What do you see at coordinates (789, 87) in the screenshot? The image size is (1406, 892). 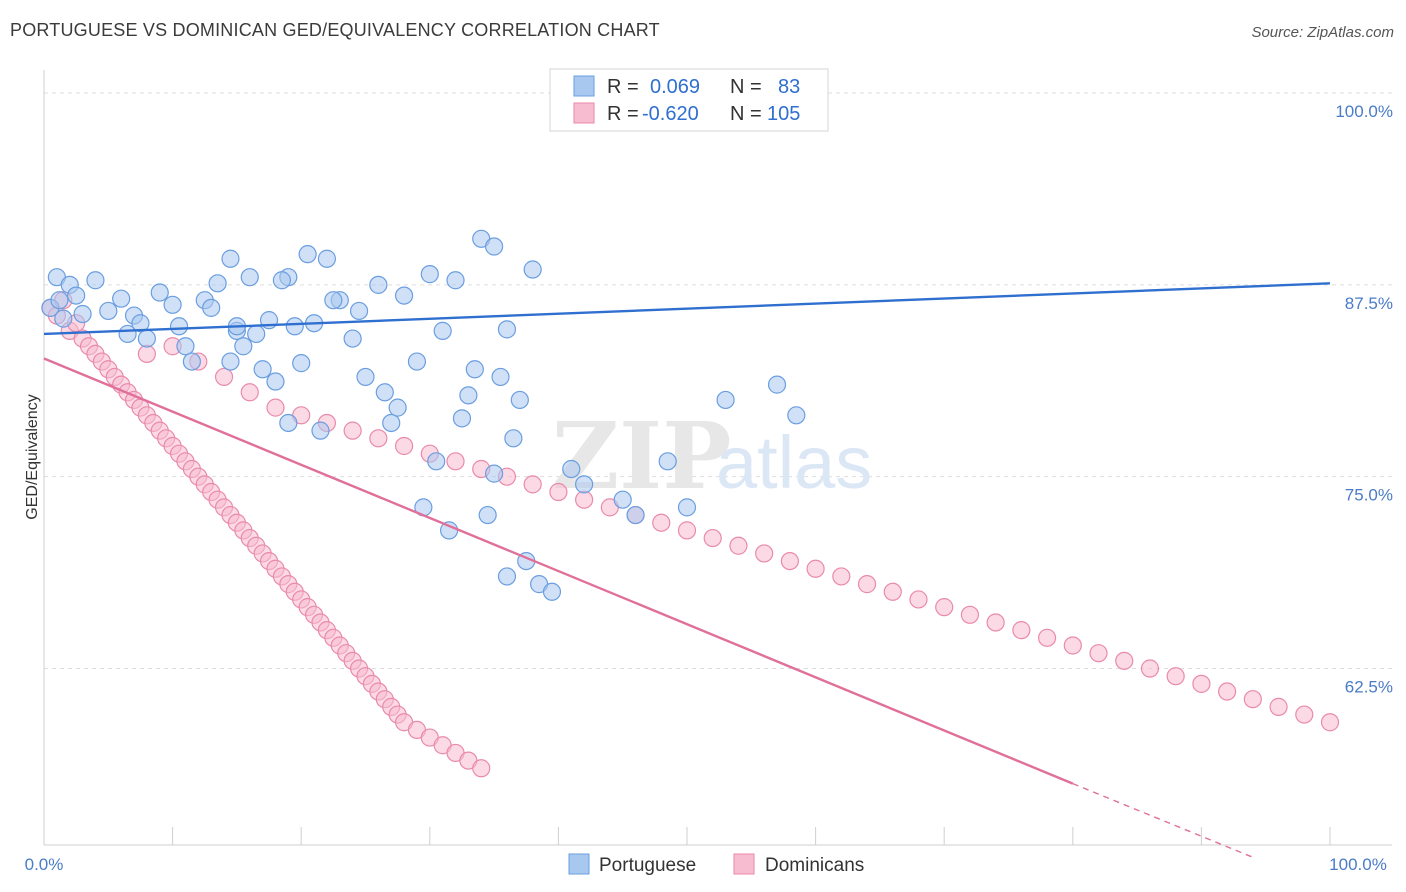 I see `legend-n-value: 83` at bounding box center [789, 87].